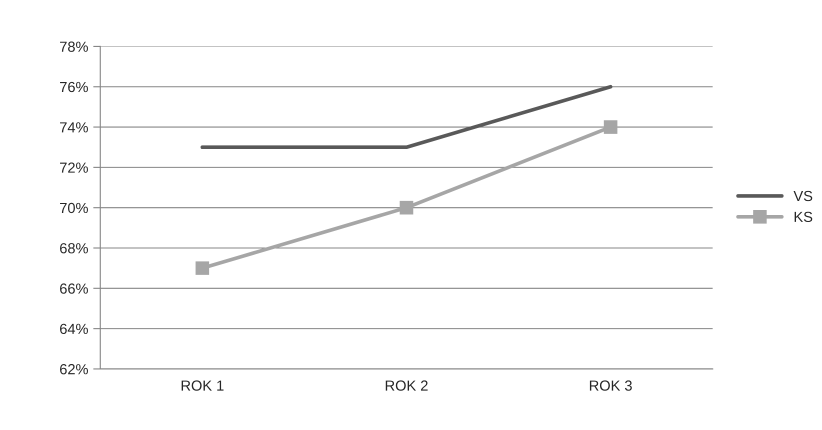 This screenshot has height=430, width=822. Describe the element at coordinates (803, 217) in the screenshot. I see `legend-label: KS` at that location.